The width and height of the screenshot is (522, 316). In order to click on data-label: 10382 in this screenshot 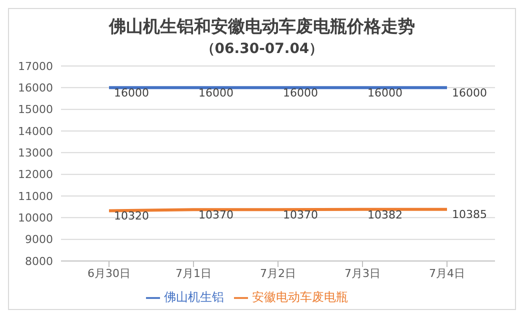, I will do `click(385, 215)`.